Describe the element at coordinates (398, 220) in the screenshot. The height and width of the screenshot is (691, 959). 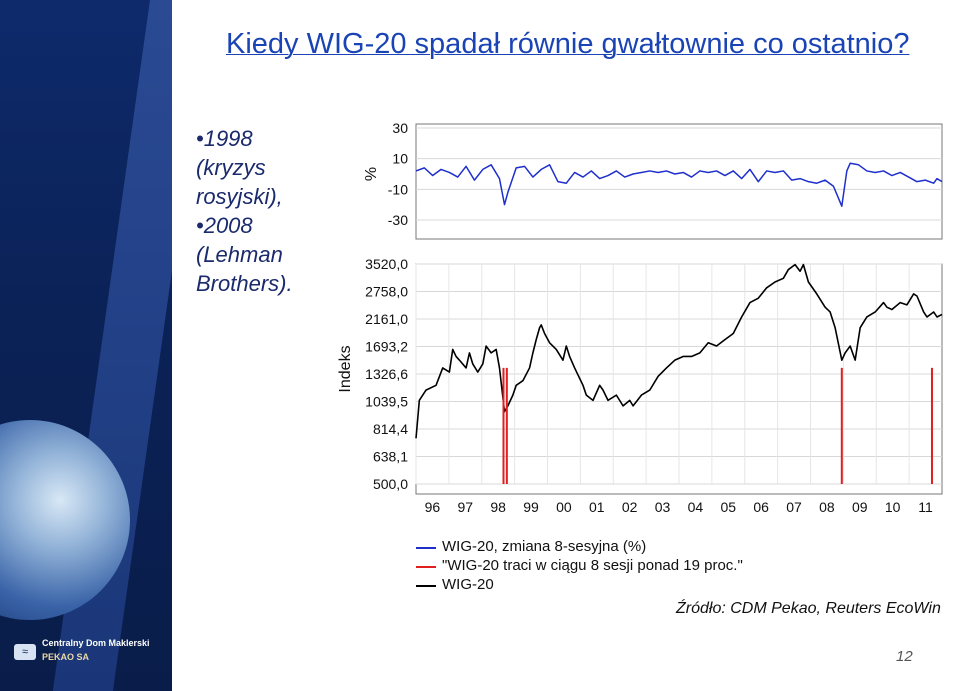
I see `y-tick-label: -30` at that location.